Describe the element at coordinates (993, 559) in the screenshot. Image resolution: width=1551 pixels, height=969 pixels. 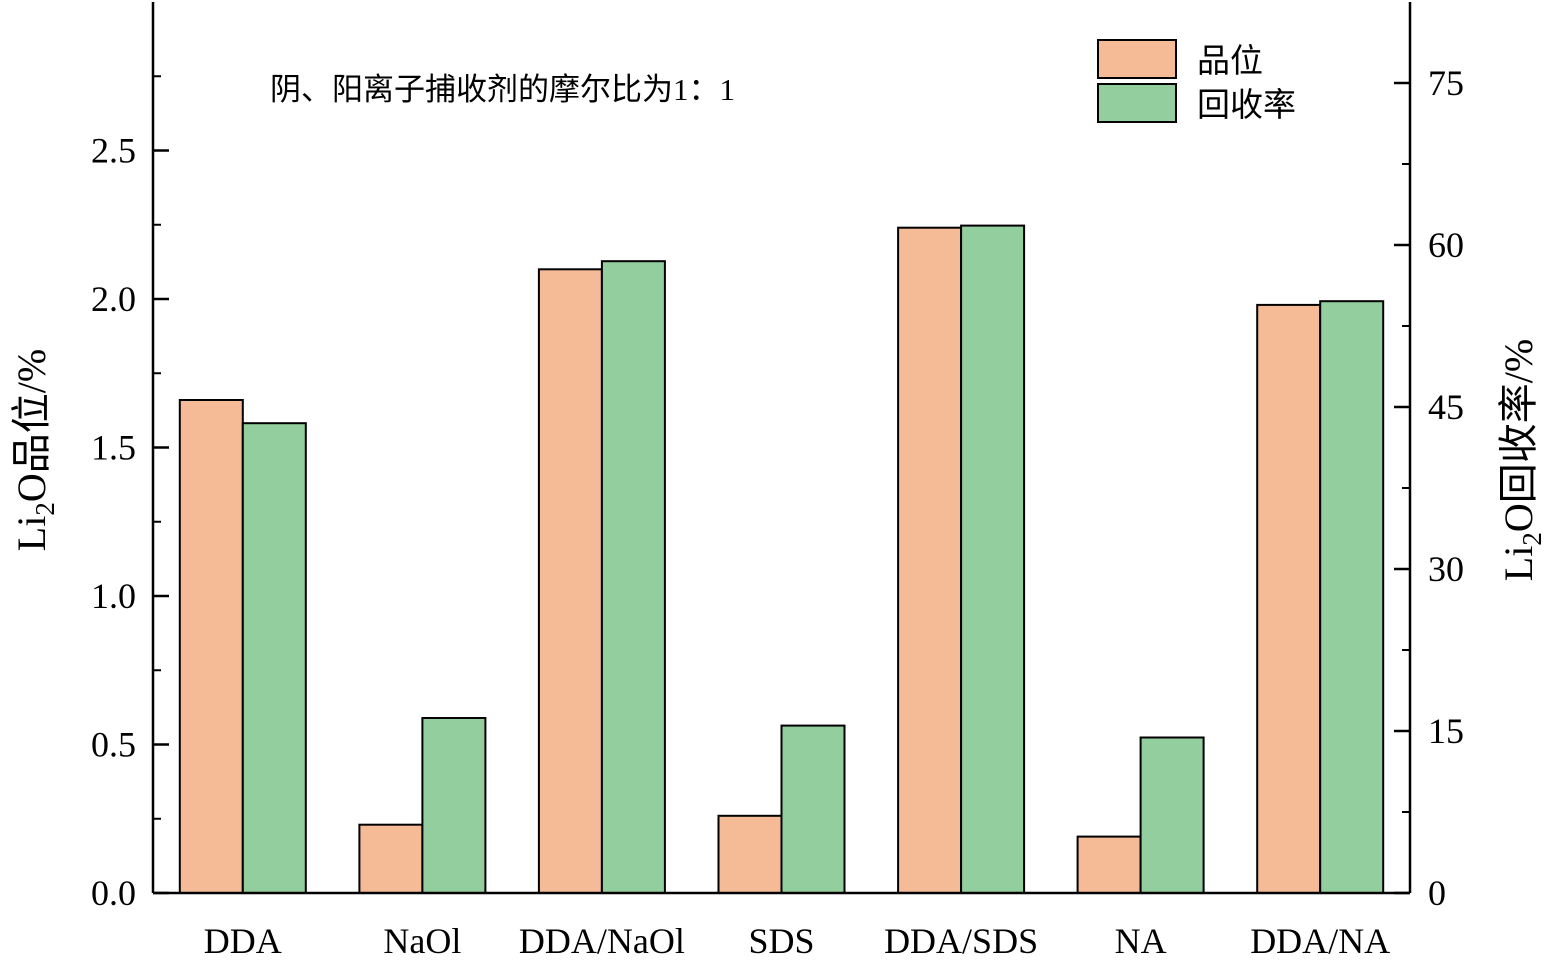
I see `bar-recovery-dda-sds` at that location.